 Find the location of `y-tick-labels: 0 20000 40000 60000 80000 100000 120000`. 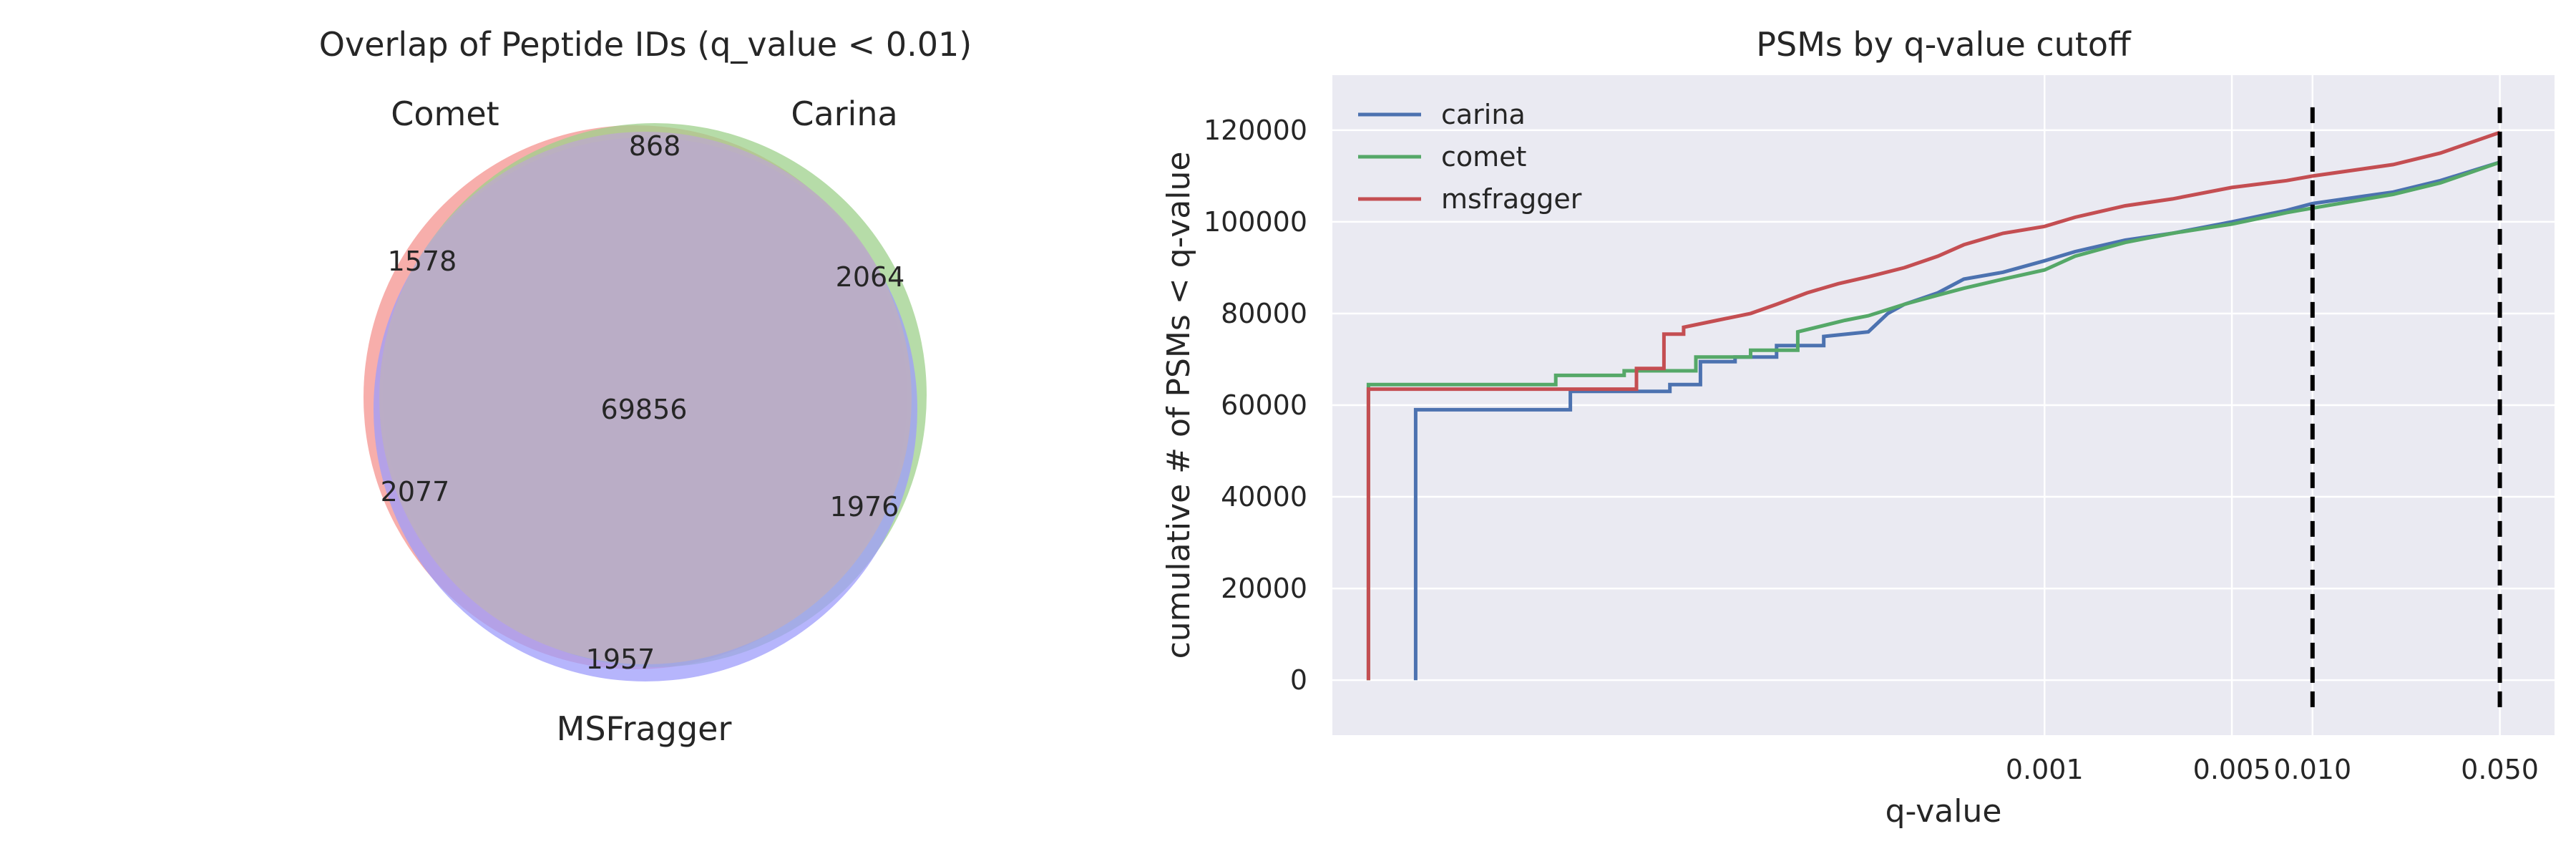

y-tick-labels: 0 20000 40000 60000 80000 100000 120000 is located at coordinates (1255, 405).